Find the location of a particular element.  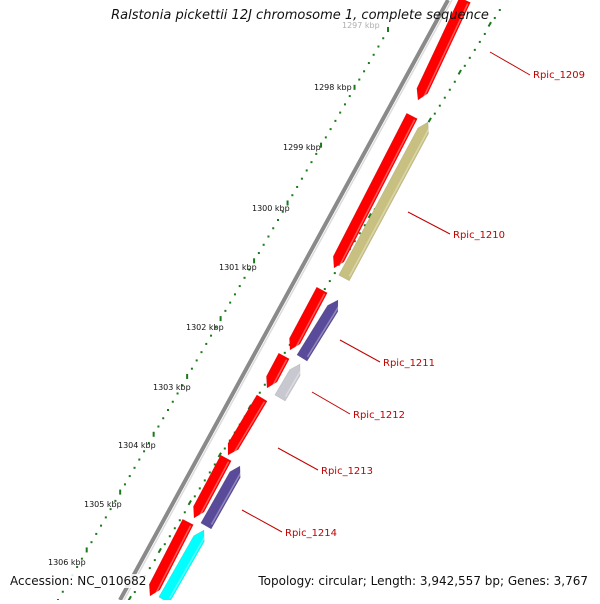

gene-label: Rpic_1210 is located at coordinates (479, 235).